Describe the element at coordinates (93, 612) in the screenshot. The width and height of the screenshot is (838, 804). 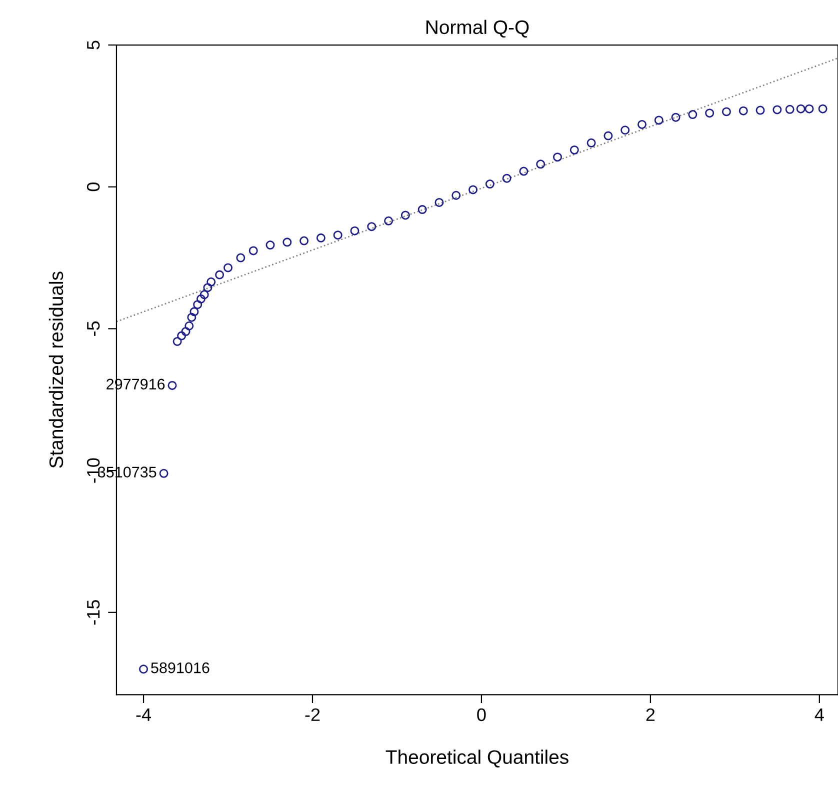
I see `y-tick-label: -15` at that location.